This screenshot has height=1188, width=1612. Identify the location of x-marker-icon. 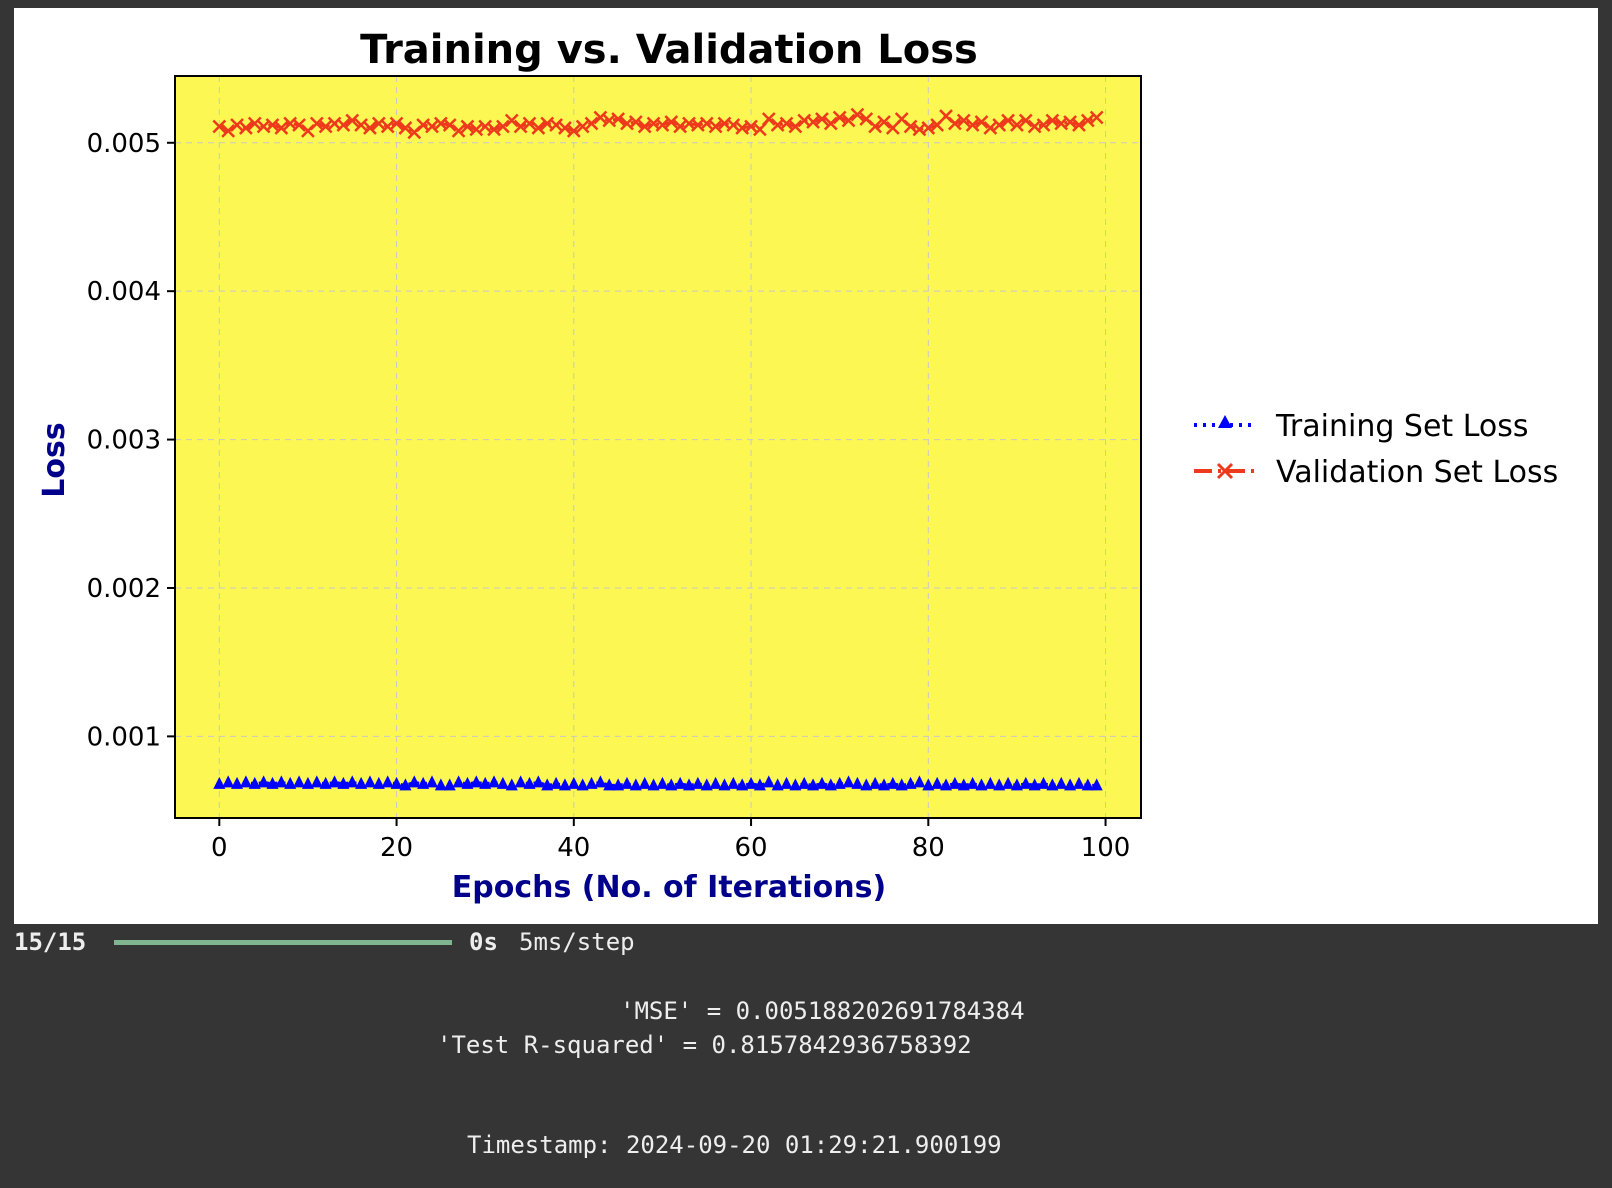
(1225, 471).